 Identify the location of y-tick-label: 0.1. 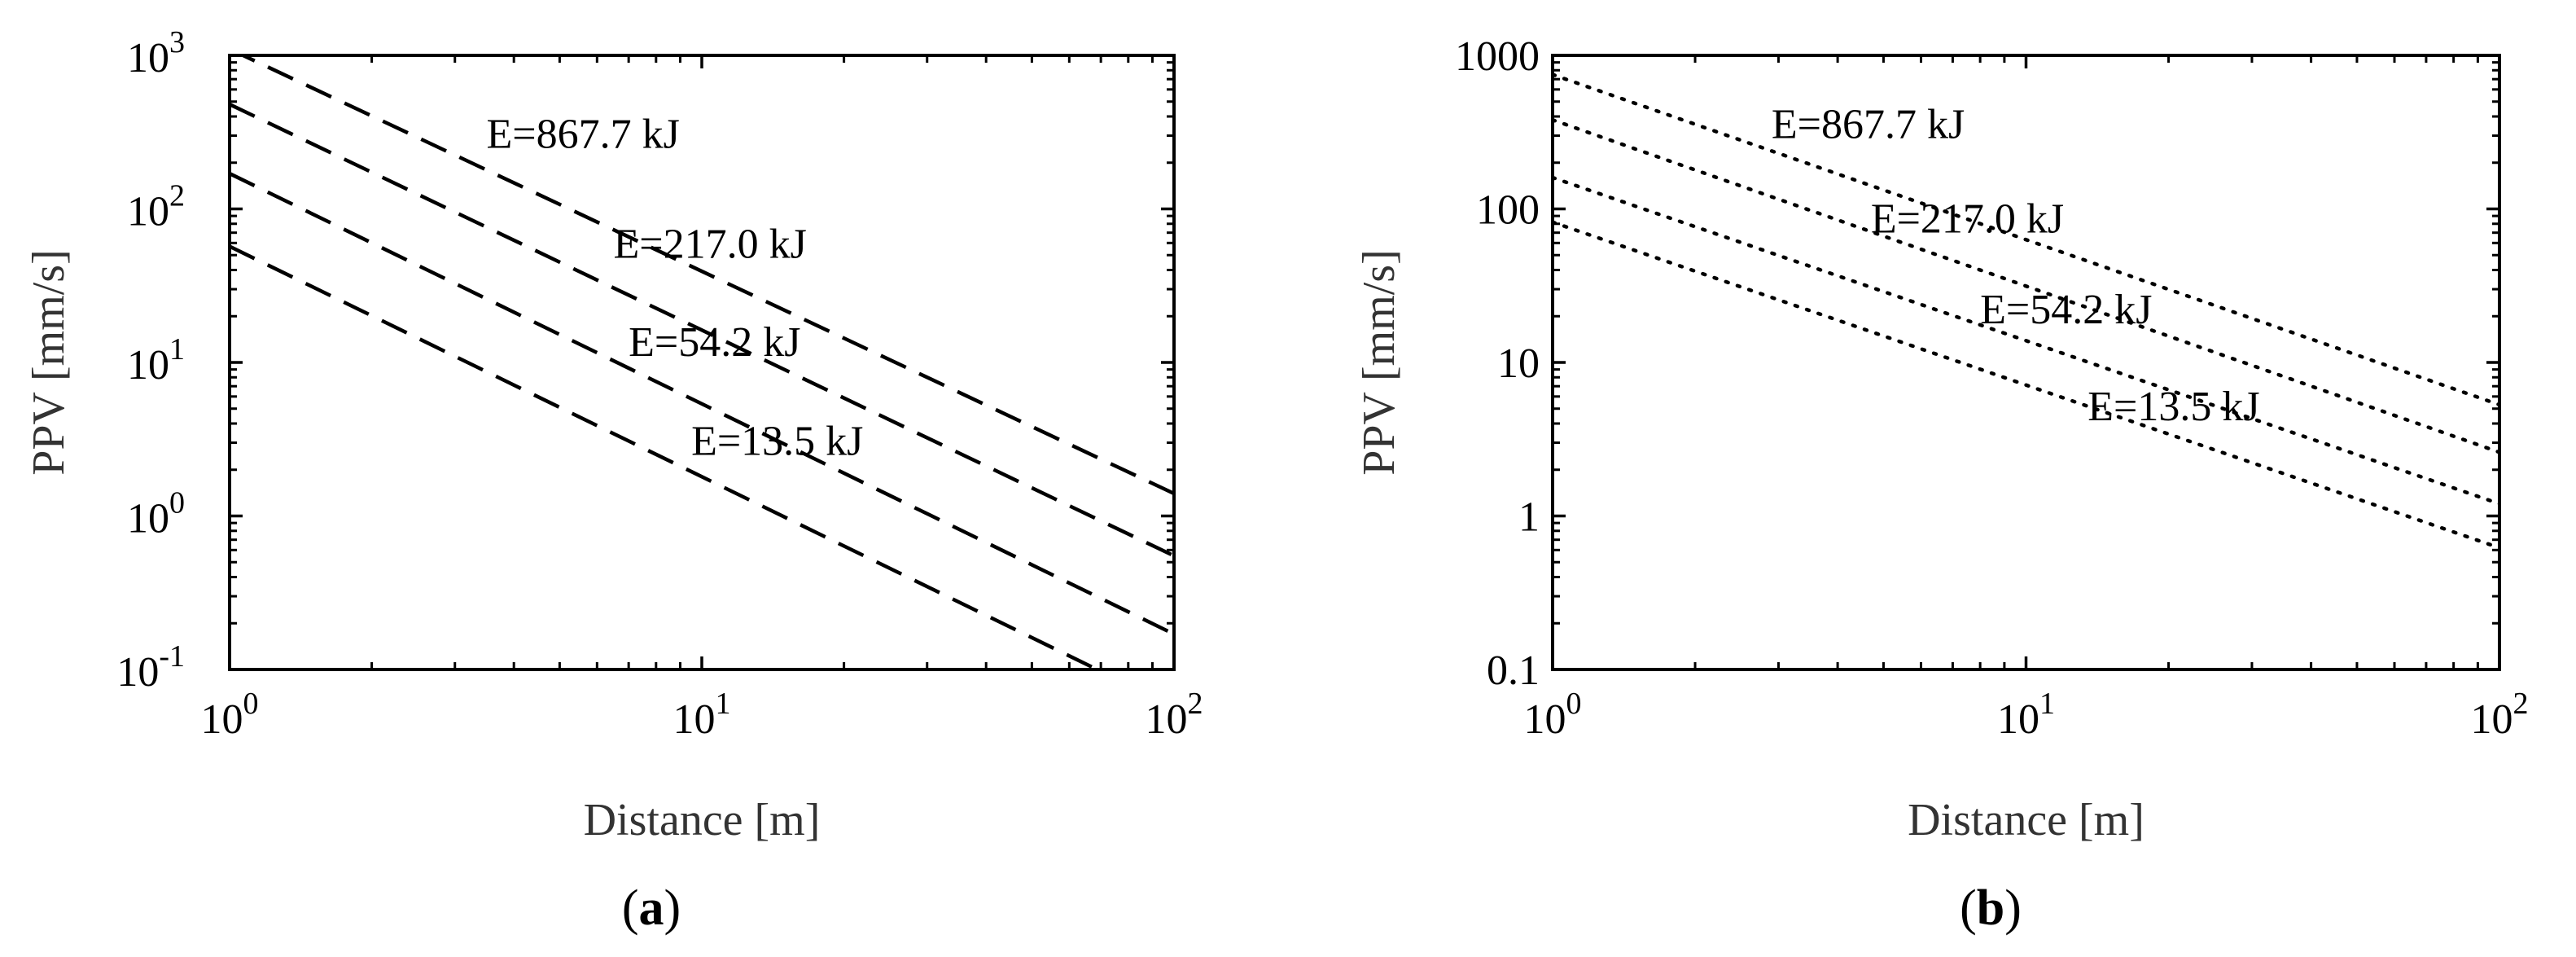
(1513, 671).